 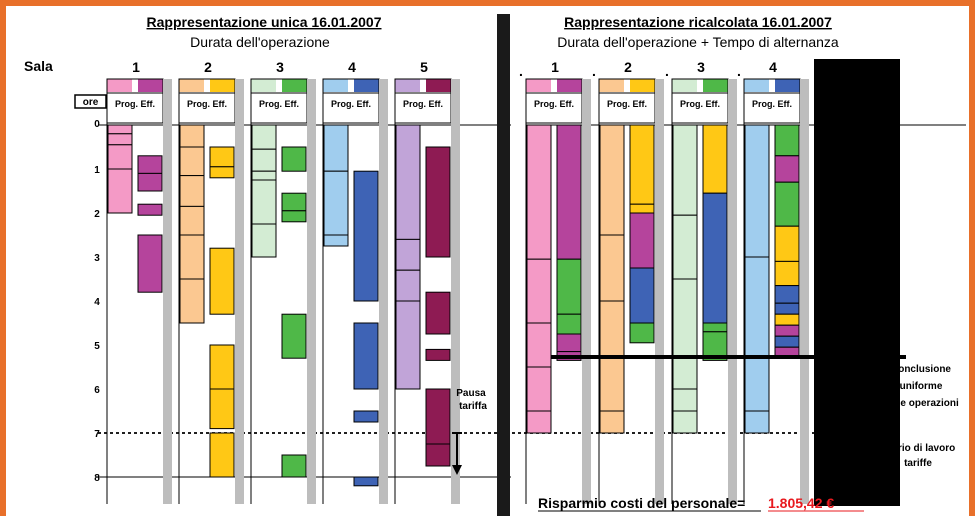 What do you see at coordinates (352, 67) in the screenshot?
I see `left-room-4-number: 4` at bounding box center [352, 67].